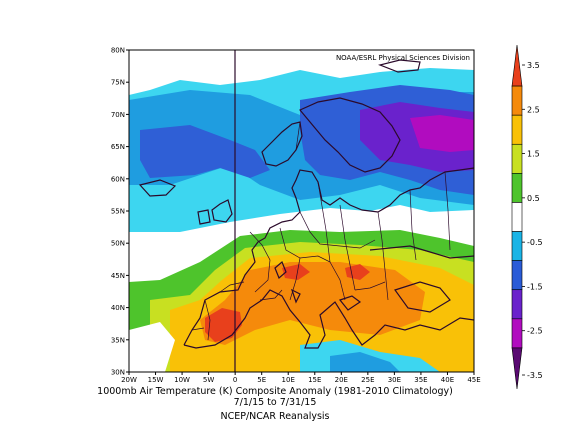 The image size is (565, 437). I want to click on cool-anomaly-magenta, so click(442, 133).